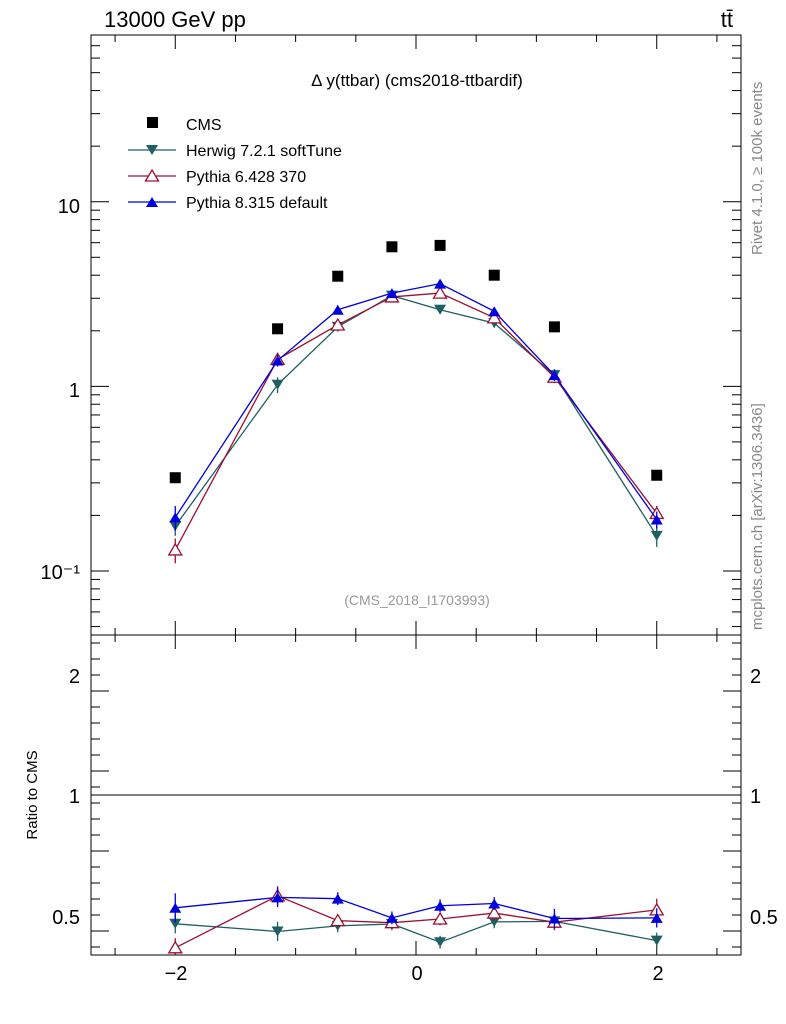  Describe the element at coordinates (727, 19) in the screenshot. I see `header-right: tt̄` at that location.